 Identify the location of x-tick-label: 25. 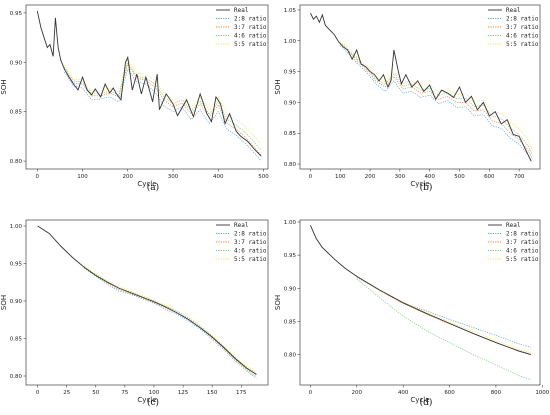
(66, 393).